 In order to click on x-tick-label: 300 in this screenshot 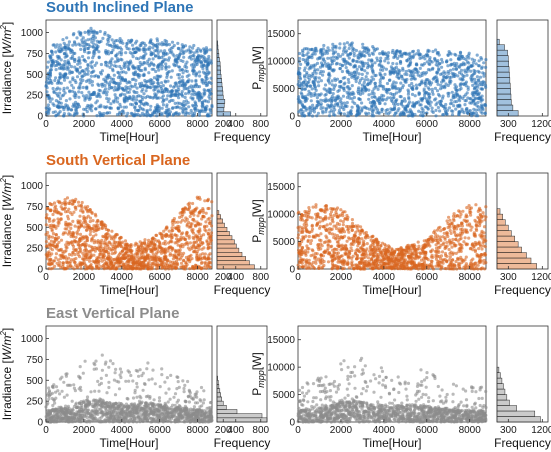, I will do `click(508, 124)`.